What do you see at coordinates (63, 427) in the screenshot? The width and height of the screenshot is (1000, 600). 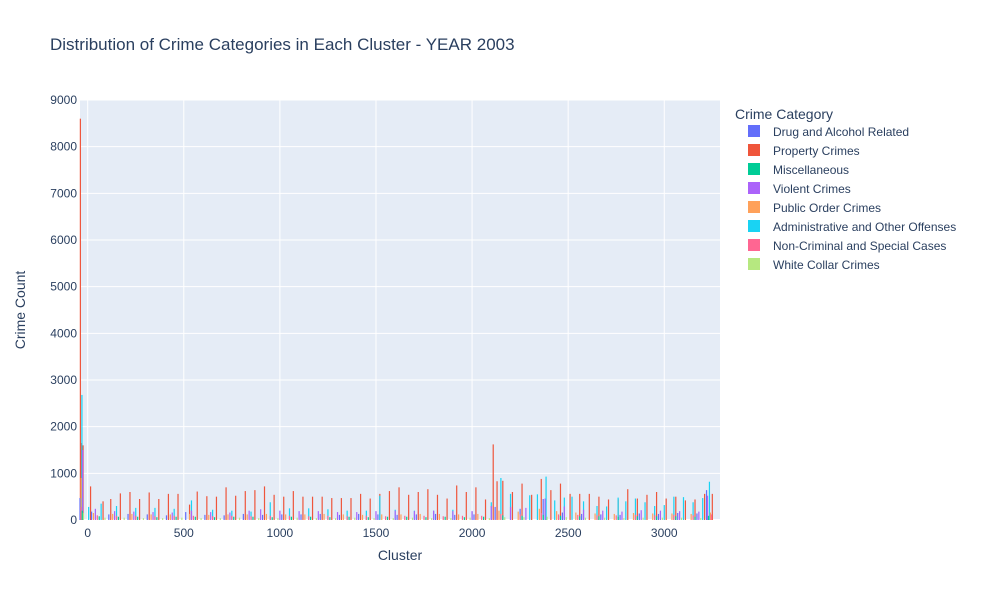 I see `y-tick-label: 2000` at bounding box center [63, 427].